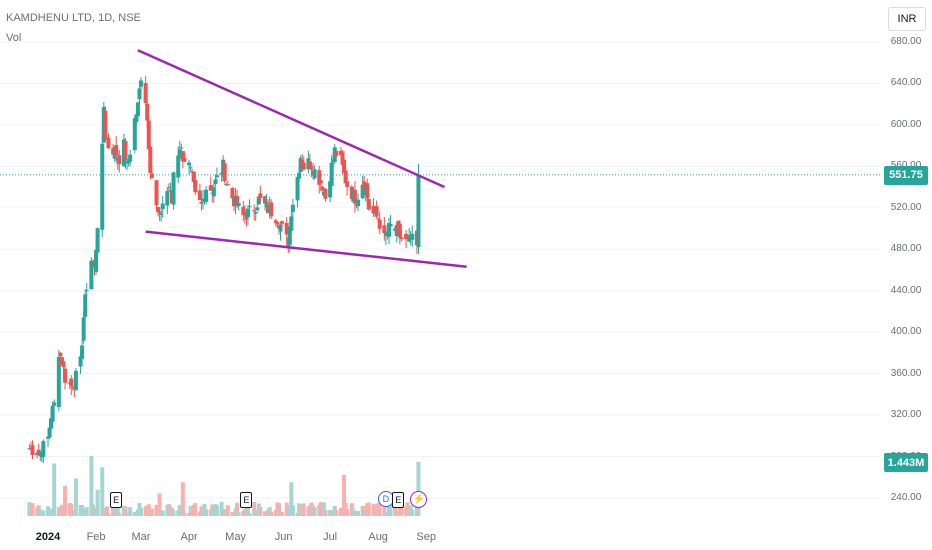 The height and width of the screenshot is (550, 932). Describe the element at coordinates (291, 119) in the screenshot. I see `trendline-upper` at that location.